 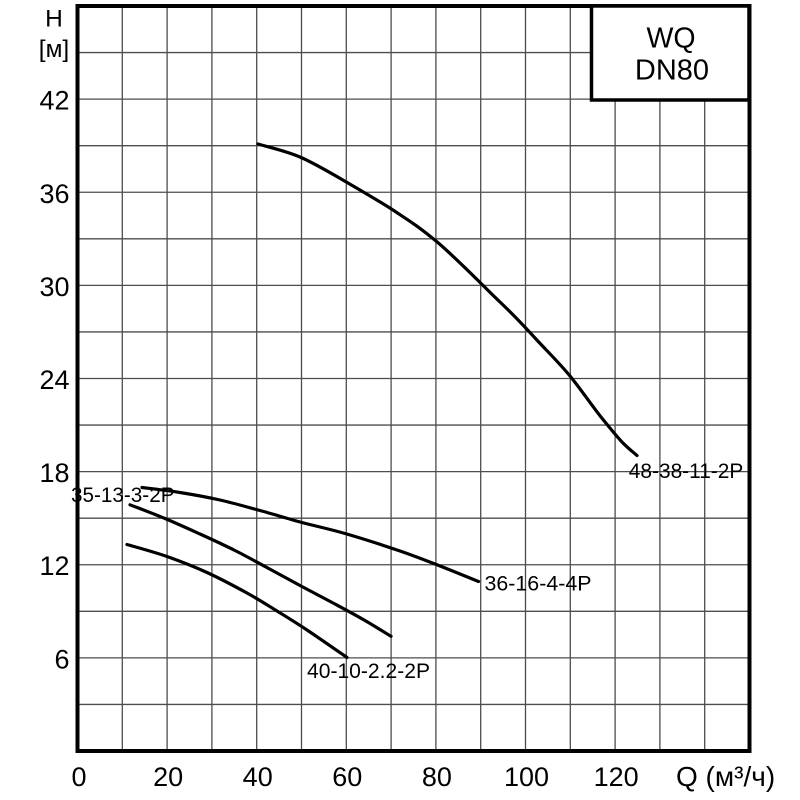 What do you see at coordinates (54, 101) in the screenshot?
I see `svg-text: 42` at bounding box center [54, 101].